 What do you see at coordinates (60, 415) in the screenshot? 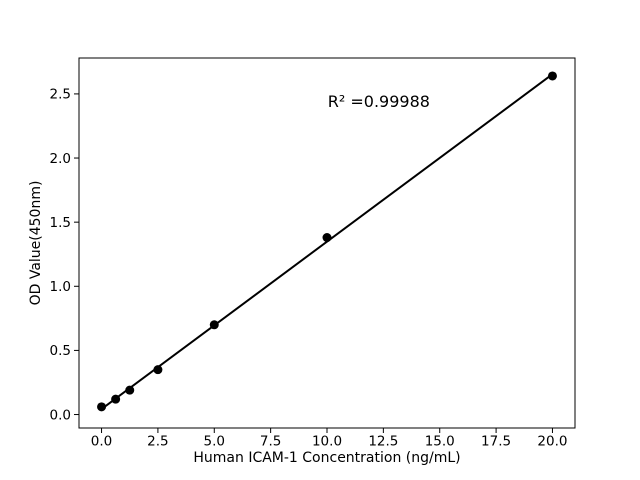
I see `y-tick-label: 0.0` at bounding box center [60, 415].